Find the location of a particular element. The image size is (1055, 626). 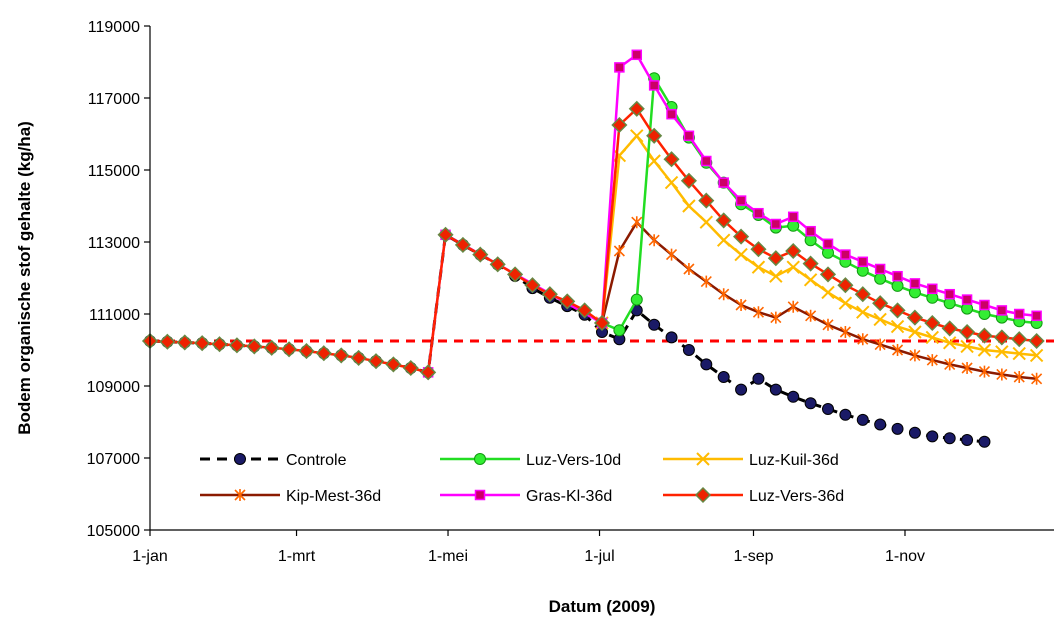

legend-item-kip-mest-36d: Kip-Mest-36d is located at coordinates (290, 496).